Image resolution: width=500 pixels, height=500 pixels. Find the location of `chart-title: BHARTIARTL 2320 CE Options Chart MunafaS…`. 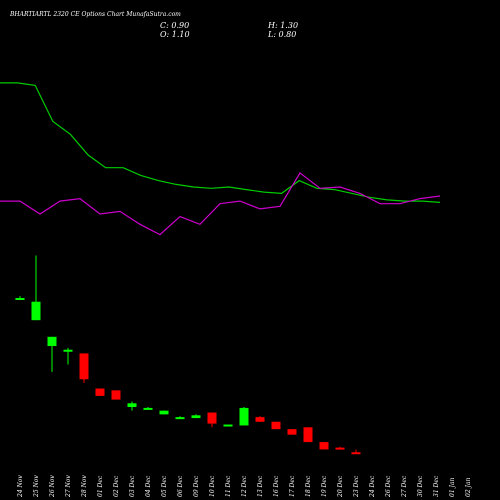

chart-title: BHARTIARTL 2320 CE Options Chart MunafaS… is located at coordinates (95, 14).